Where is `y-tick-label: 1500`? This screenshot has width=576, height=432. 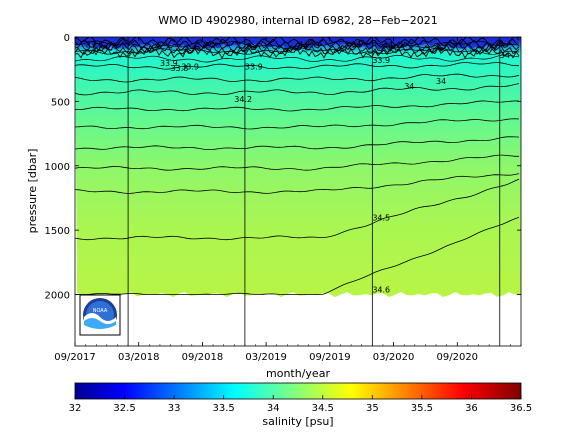 y-tick-label: 1500 is located at coordinates (57, 231).